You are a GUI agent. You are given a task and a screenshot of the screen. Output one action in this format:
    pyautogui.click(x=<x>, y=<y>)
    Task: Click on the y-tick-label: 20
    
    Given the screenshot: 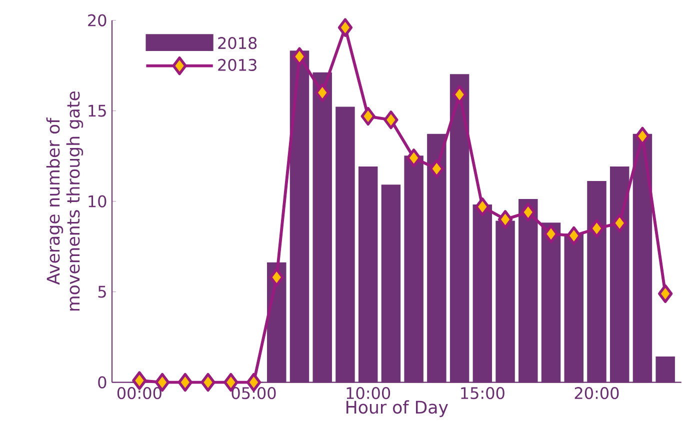 What is the action you would take?
    pyautogui.click(x=97, y=20)
    